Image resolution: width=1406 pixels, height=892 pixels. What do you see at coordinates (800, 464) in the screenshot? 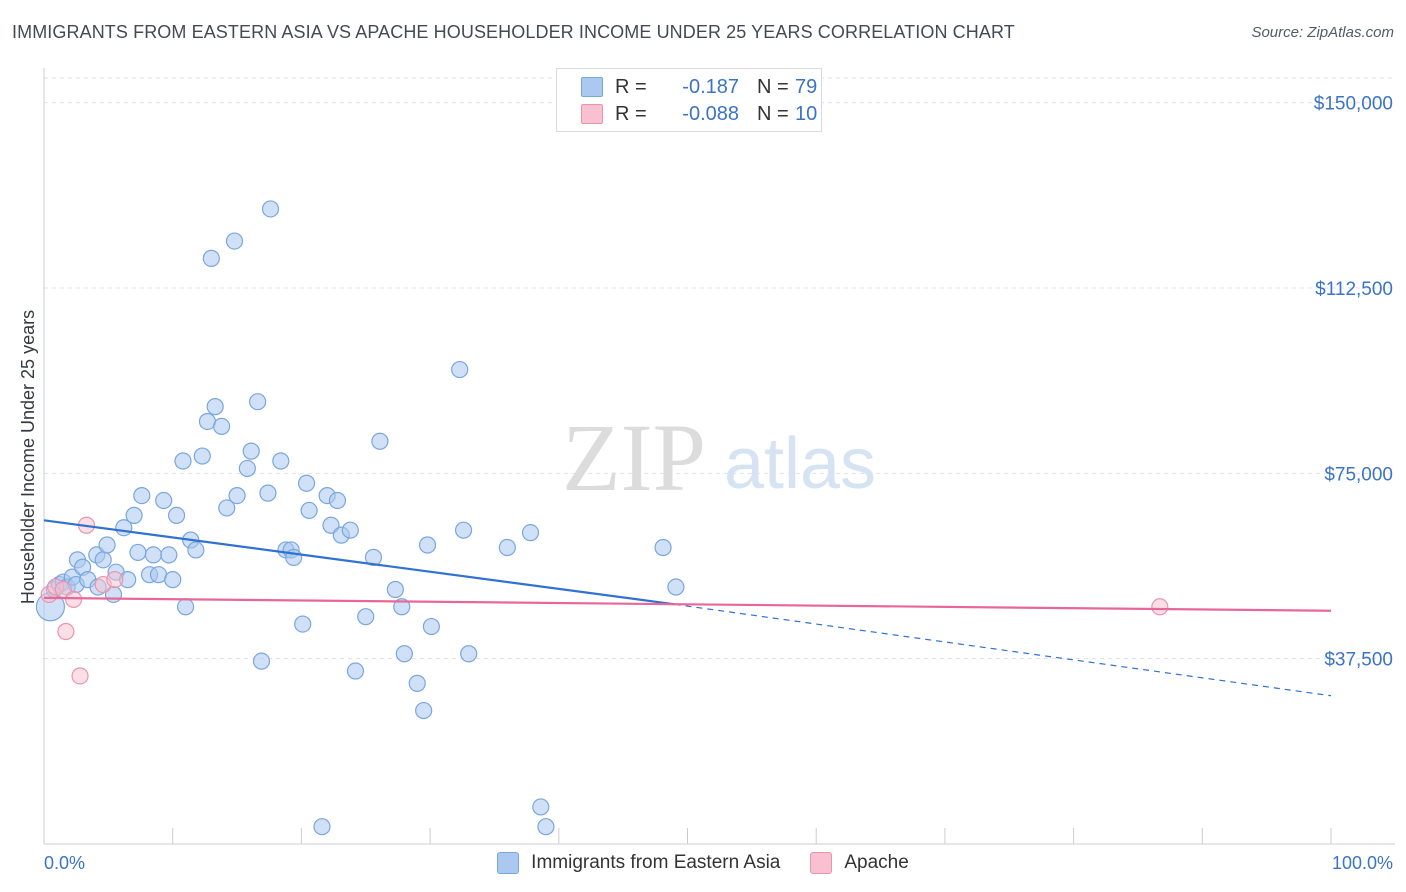
I see `watermark-atlas: atlas` at bounding box center [800, 464].